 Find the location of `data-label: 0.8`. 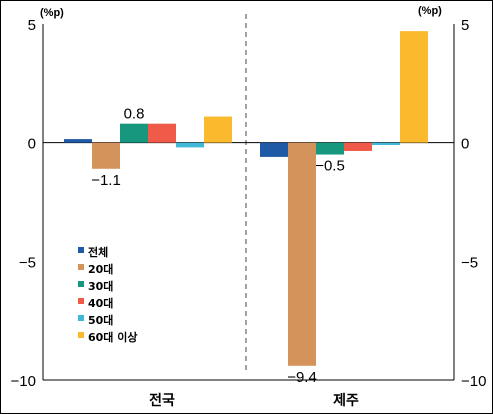

data-label: 0.8 is located at coordinates (134, 114).